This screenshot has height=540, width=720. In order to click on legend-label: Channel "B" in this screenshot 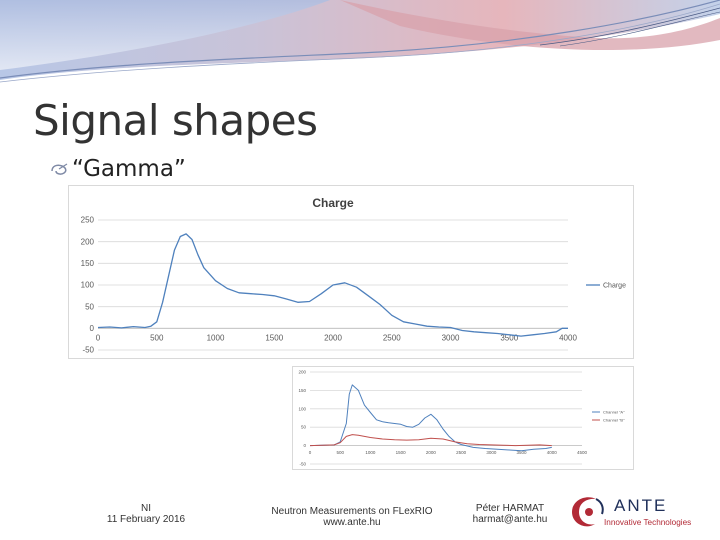, I will do `click(614, 419)`.